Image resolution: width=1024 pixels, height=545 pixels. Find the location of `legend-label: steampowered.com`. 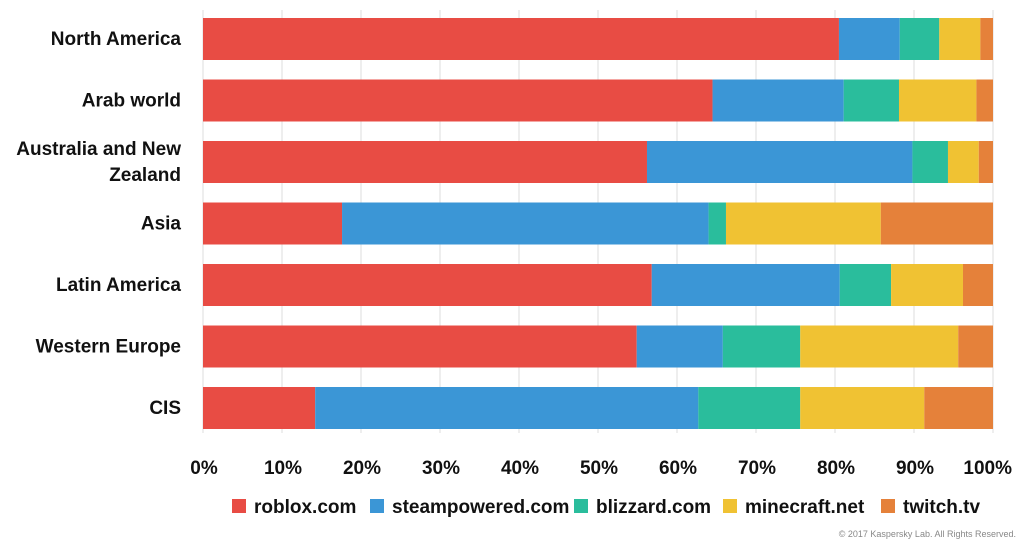

legend-label: steampowered.com is located at coordinates (480, 507).